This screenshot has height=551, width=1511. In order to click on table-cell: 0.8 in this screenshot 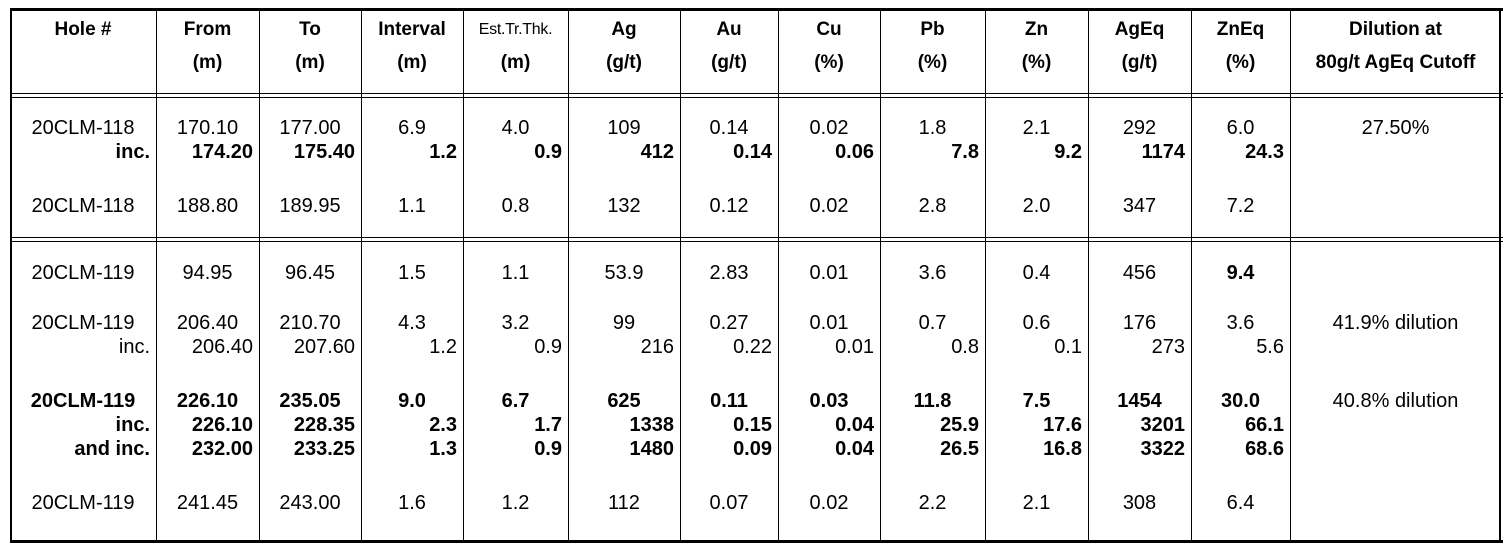, I will do `click(515, 206)`.